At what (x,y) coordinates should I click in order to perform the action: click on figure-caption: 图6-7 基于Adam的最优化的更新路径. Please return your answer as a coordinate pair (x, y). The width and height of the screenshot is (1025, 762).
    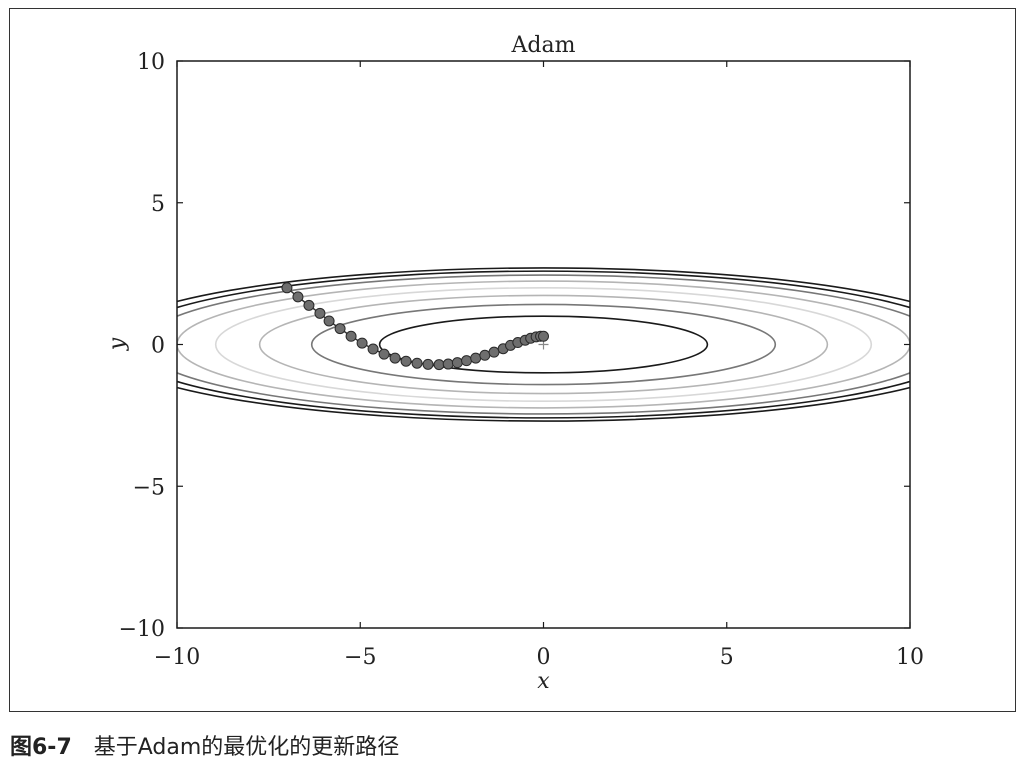
    Looking at the image, I should click on (204, 745).